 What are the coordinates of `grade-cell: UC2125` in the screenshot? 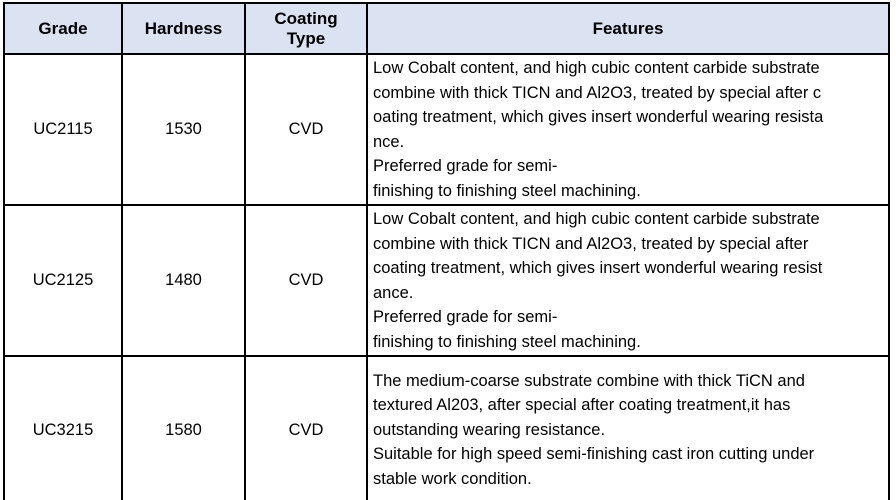 It's located at (63, 280).